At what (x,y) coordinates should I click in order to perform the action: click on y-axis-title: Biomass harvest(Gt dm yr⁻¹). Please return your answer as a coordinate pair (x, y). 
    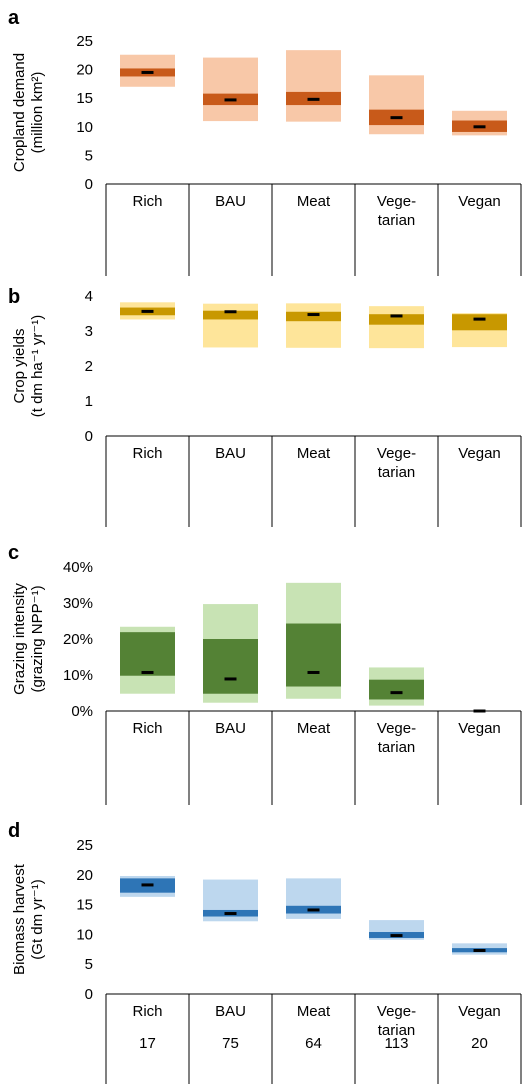
    Looking at the image, I should click on (28, 919).